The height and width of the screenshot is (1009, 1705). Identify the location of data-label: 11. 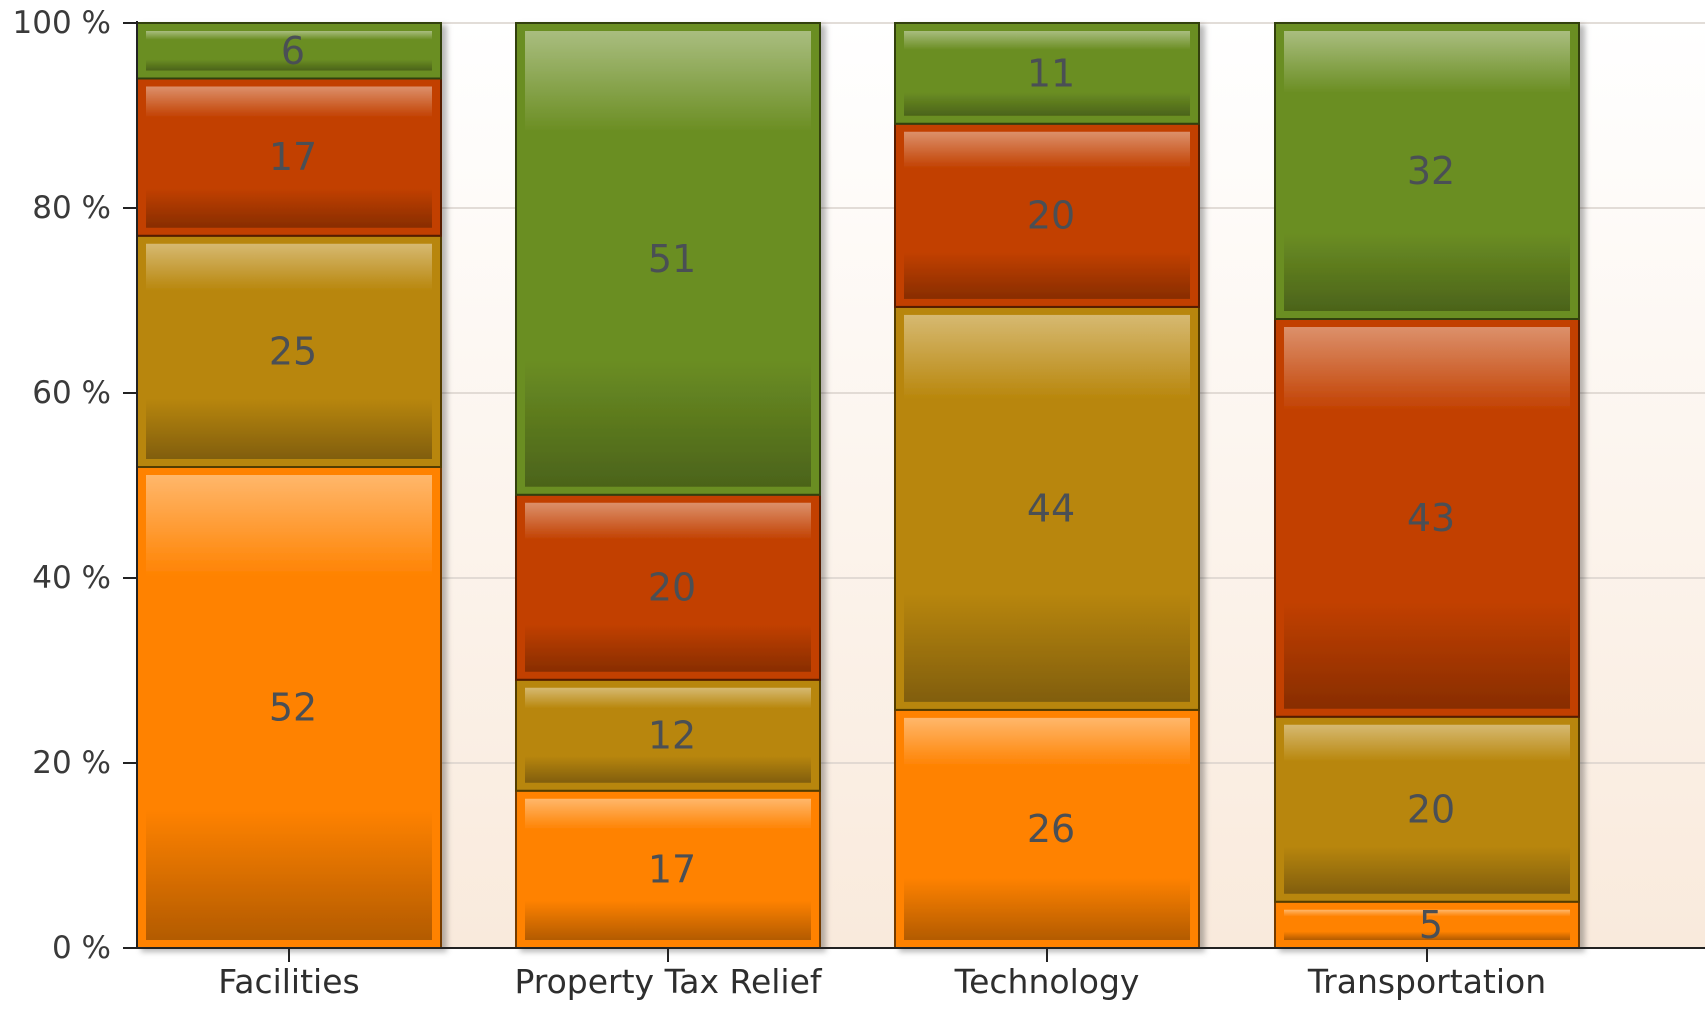
(1051, 73).